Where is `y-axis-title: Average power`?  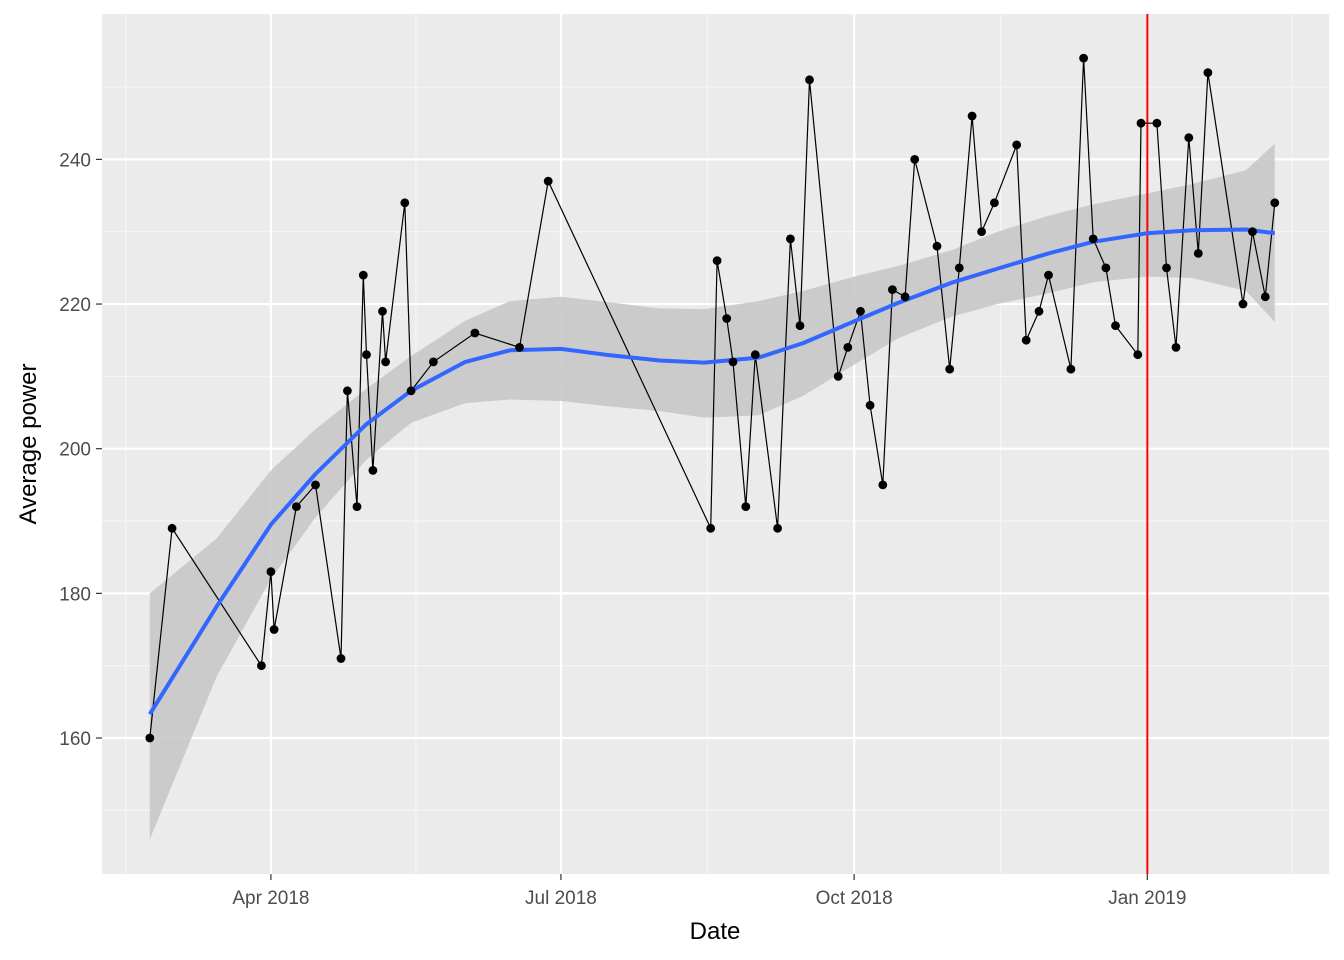
y-axis-title: Average power is located at coordinates (28, 444).